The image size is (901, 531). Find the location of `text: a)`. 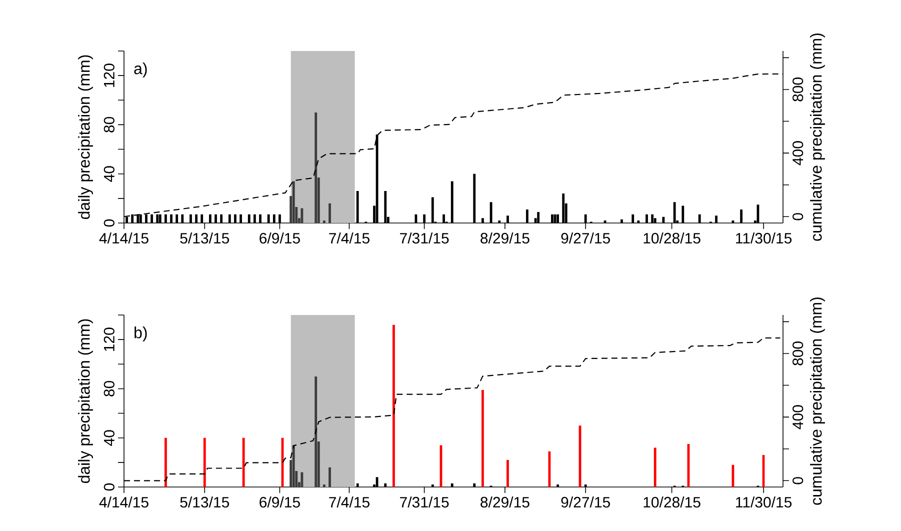

text: a) is located at coordinates (140, 70).